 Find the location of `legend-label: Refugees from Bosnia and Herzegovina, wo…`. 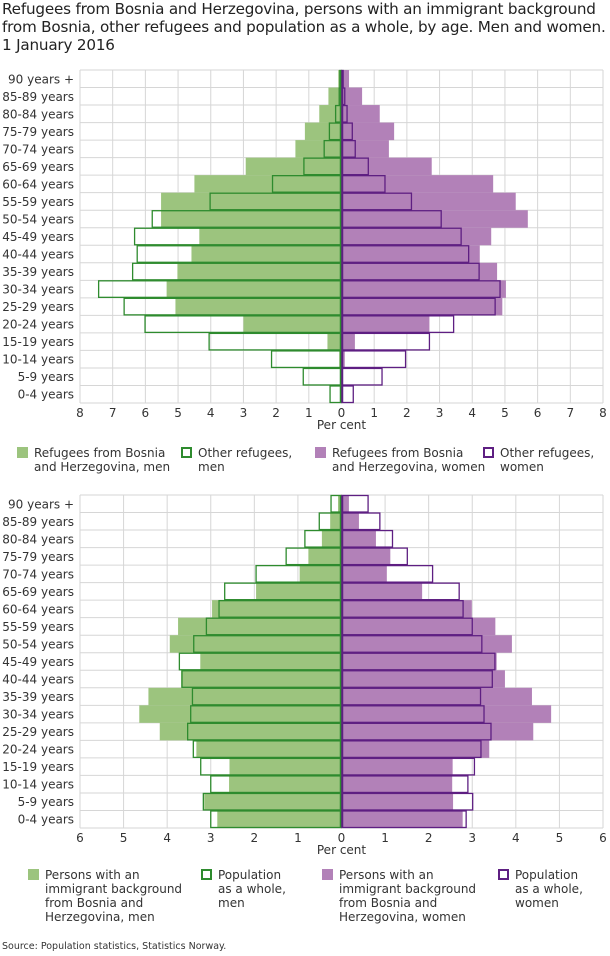

legend-label: Refugees from Bosnia and Herzegovina, wo… is located at coordinates (409, 460).